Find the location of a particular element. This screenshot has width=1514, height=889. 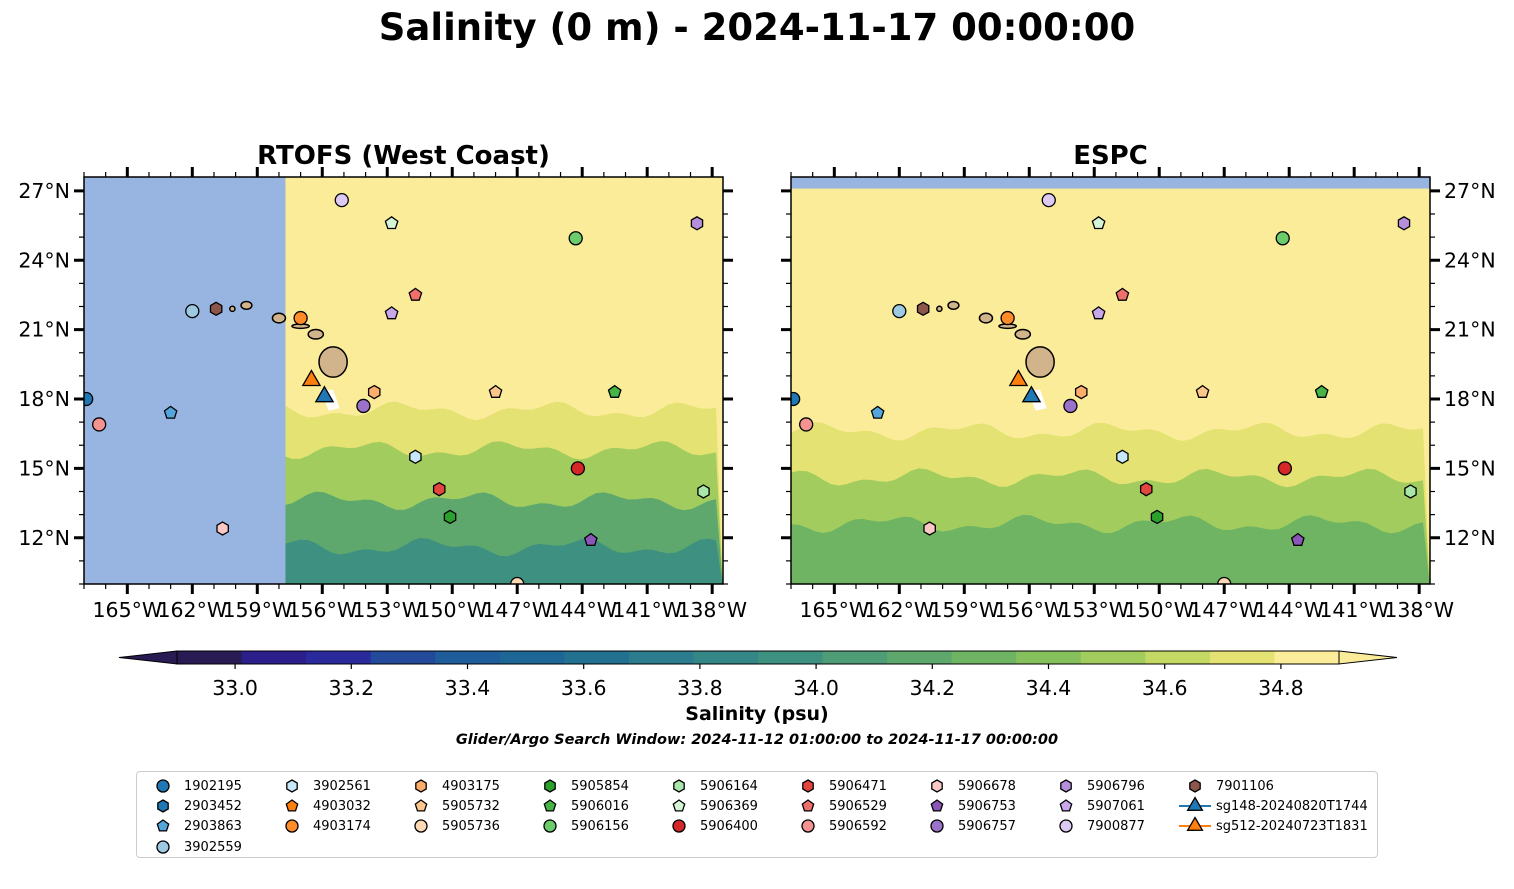

panel-title-espc: ESPC is located at coordinates (1110, 156).